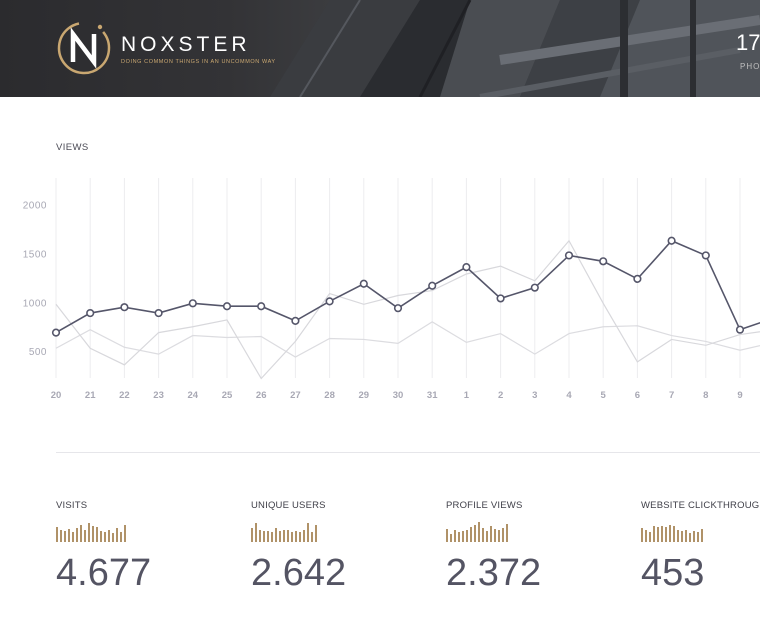 The width and height of the screenshot is (760, 641). What do you see at coordinates (500, 395) in the screenshot?
I see `x-tick-label: 2` at bounding box center [500, 395].